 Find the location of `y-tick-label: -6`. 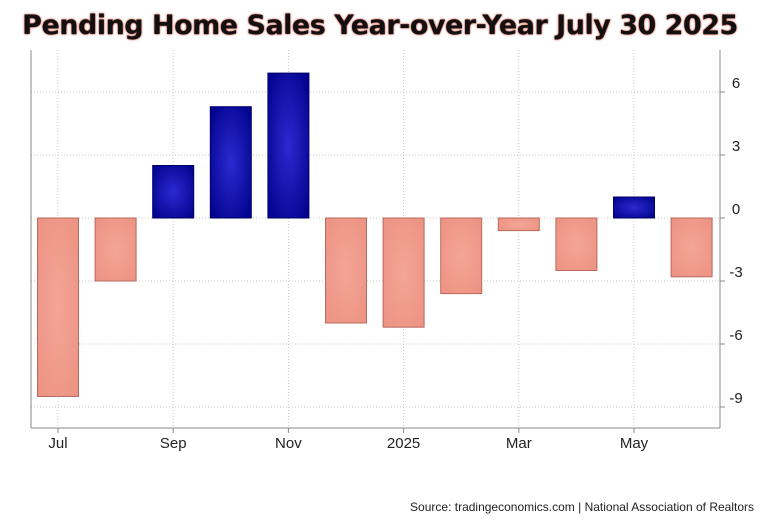

y-tick-label: -6 is located at coordinates (735, 335).